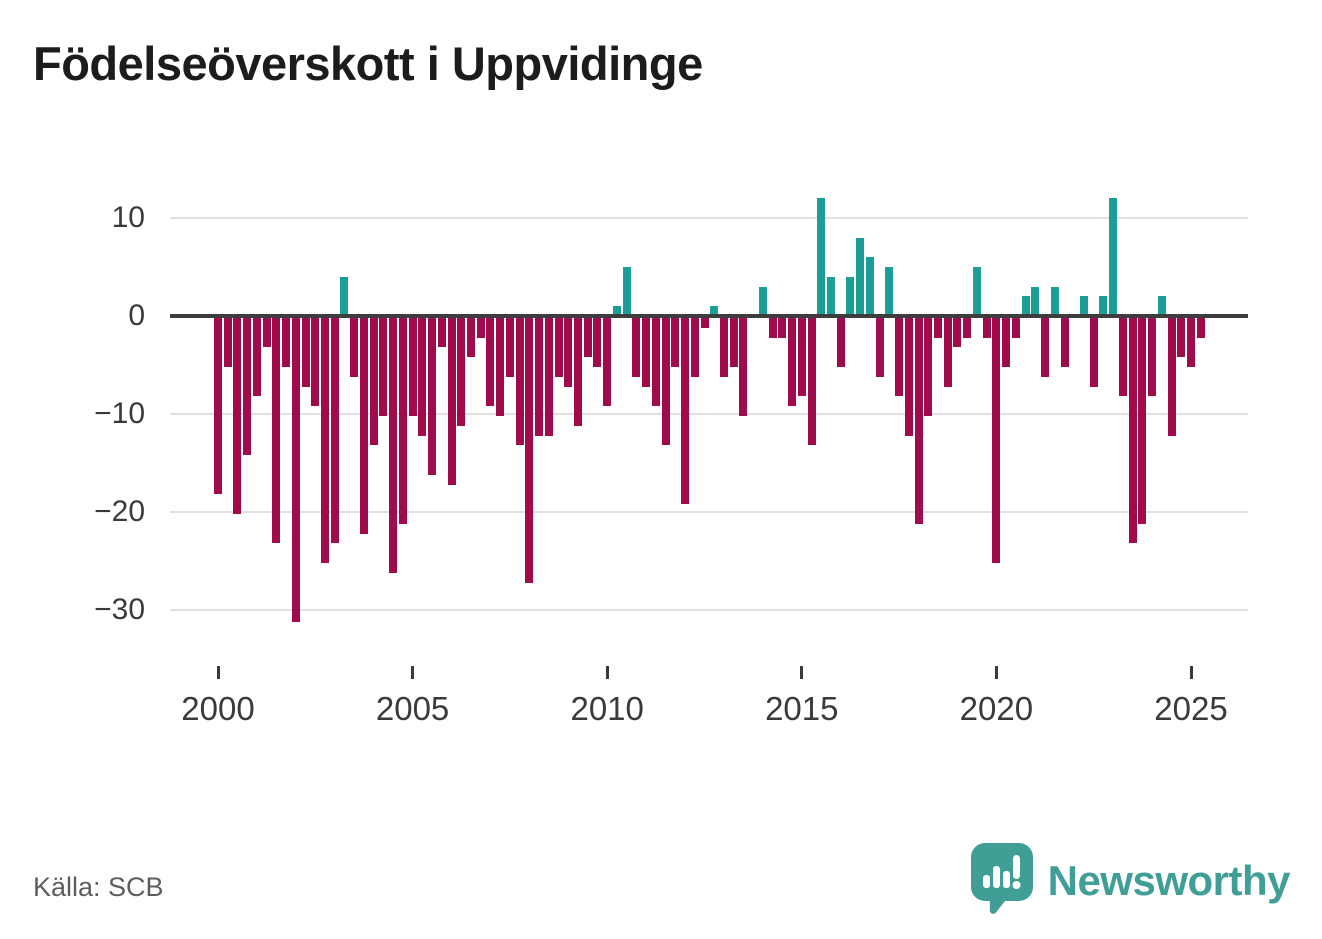 The width and height of the screenshot is (1322, 939). Describe the element at coordinates (432, 396) in the screenshot. I see `bar-q22` at that location.